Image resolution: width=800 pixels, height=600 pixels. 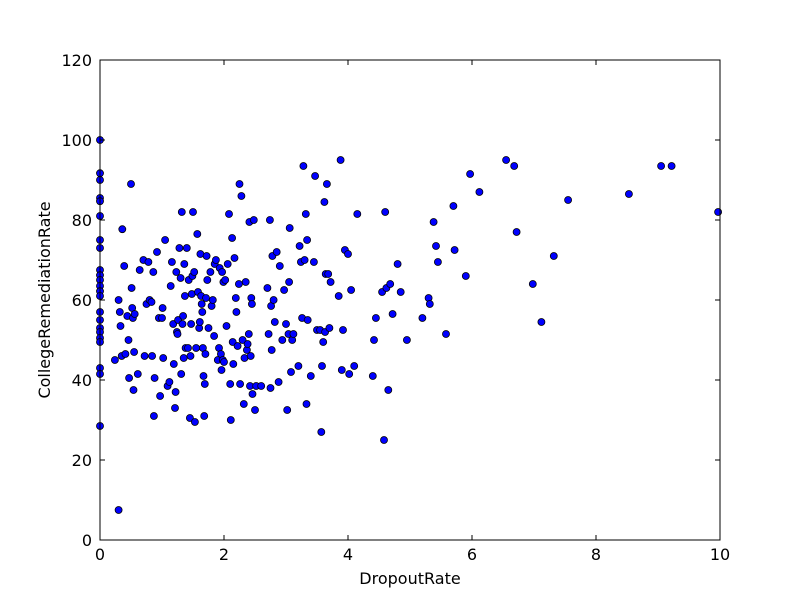 What do you see at coordinates (82, 300) in the screenshot?
I see `y-tick-label-60: 60` at bounding box center [82, 300].